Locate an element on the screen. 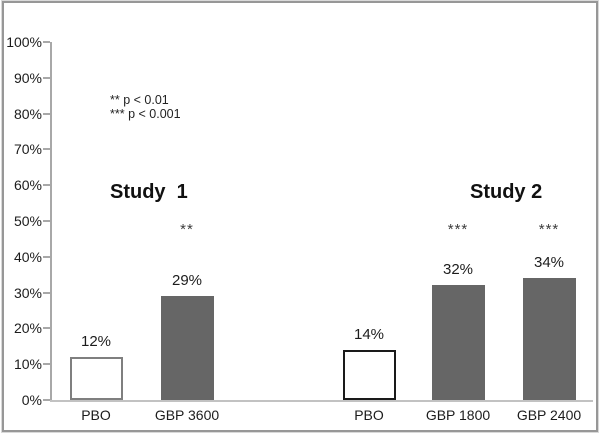 The height and width of the screenshot is (433, 600). y-axis-tick-label: 10% is located at coordinates (27, 364).